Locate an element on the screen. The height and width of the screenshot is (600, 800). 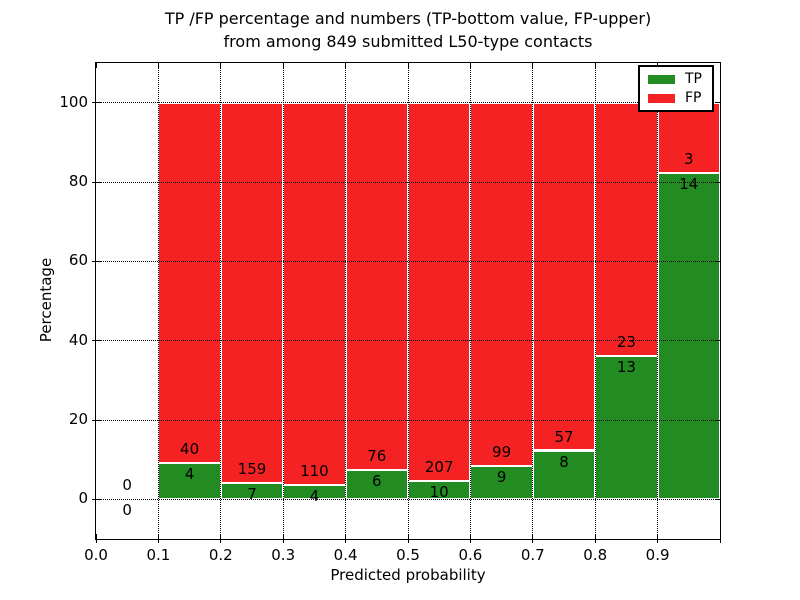
legend-item-fp: FP is located at coordinates (675, 98).